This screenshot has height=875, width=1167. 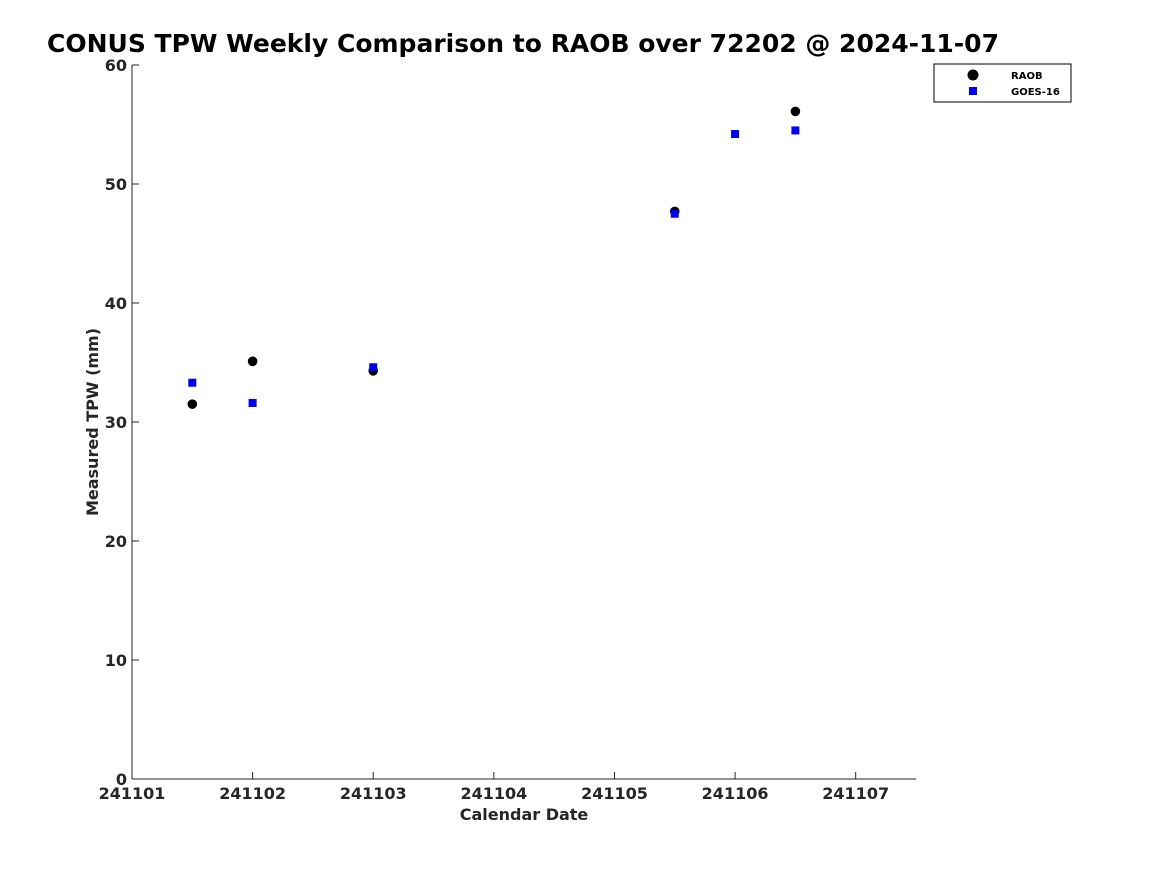 I want to click on y-tick-label: 40, so click(x=116, y=303).